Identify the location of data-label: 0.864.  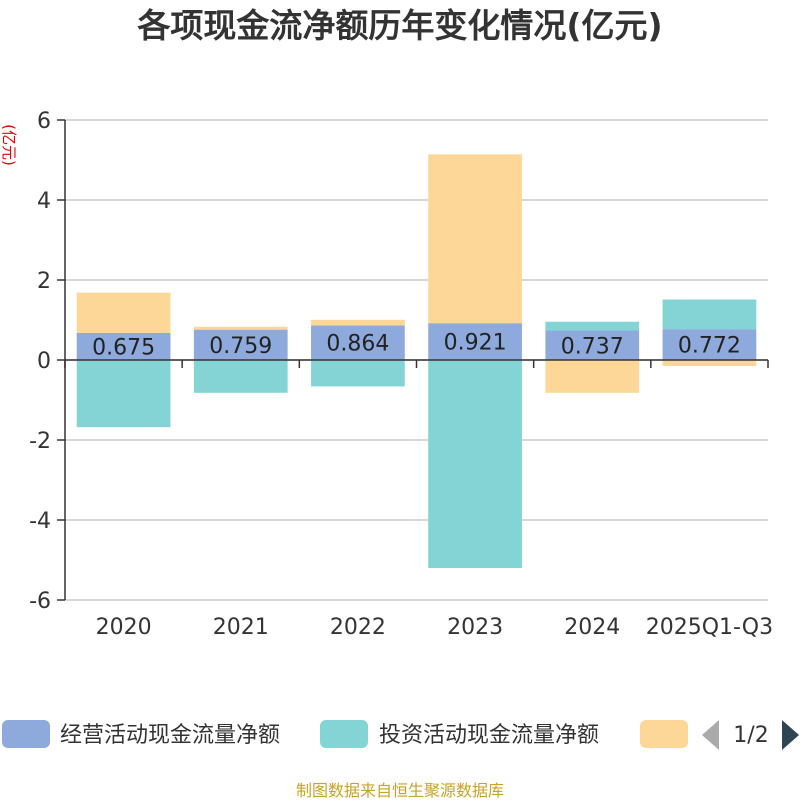
(357, 344).